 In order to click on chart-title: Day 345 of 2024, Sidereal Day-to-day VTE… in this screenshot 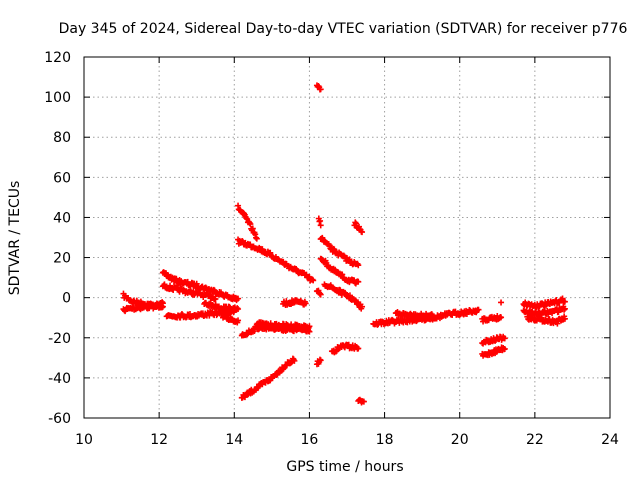, I will do `click(343, 29)`.